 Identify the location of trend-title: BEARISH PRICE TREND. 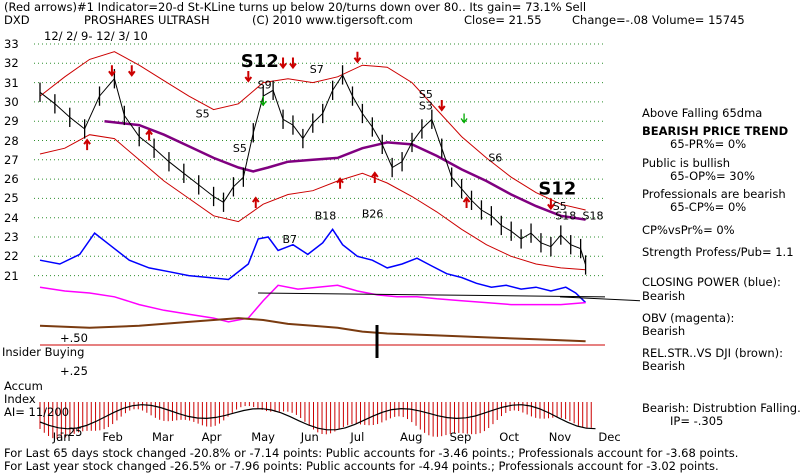
(715, 131).